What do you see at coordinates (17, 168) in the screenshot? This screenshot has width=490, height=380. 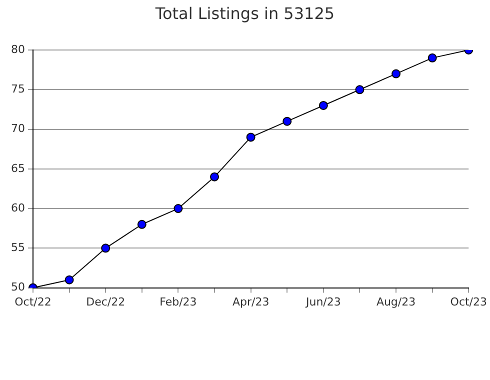 I see `y-tick-label: 65` at bounding box center [17, 168].